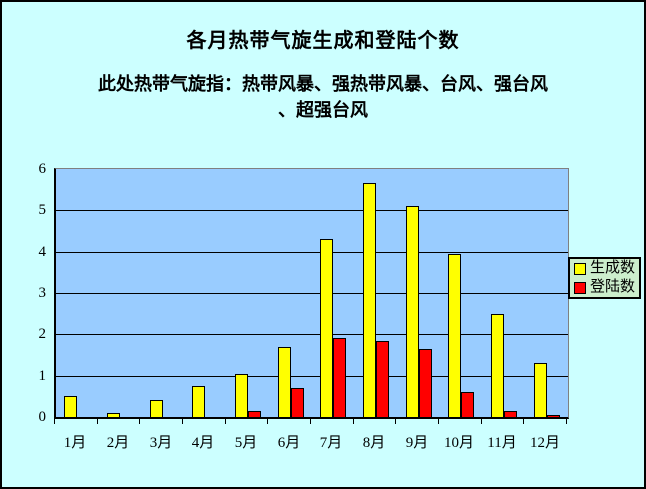  I want to click on x-axis-label: 9月, so click(417, 443).